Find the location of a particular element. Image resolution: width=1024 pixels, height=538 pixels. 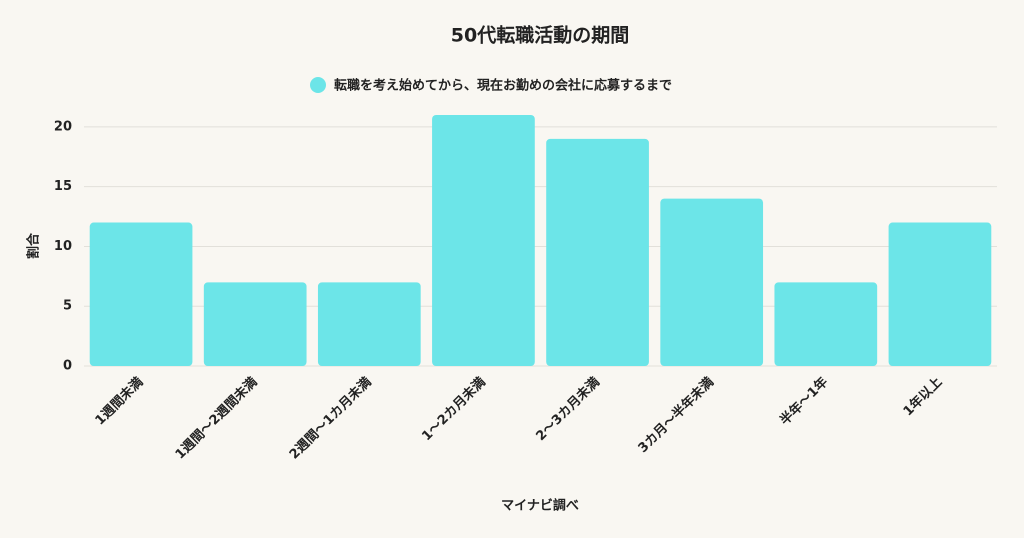

legend-label: 転職を考え始めてから、現在お勤めの会社に応募するまで is located at coordinates (503, 86).